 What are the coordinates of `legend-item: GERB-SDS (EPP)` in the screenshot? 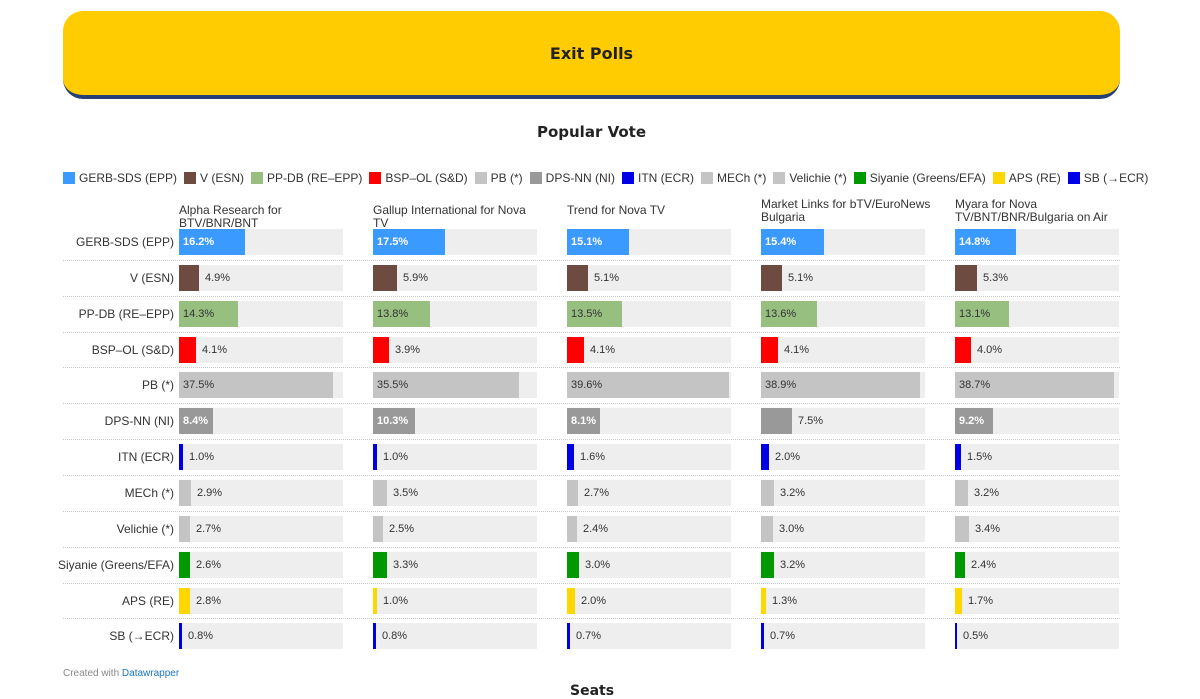 It's located at (120, 178).